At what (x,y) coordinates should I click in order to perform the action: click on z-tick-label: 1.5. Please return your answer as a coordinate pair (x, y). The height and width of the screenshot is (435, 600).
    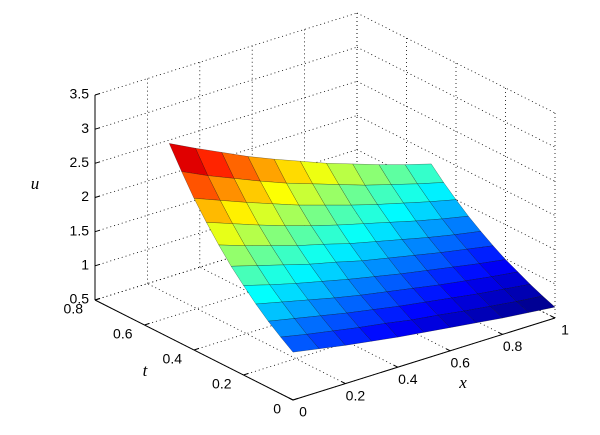
    Looking at the image, I should click on (80, 230).